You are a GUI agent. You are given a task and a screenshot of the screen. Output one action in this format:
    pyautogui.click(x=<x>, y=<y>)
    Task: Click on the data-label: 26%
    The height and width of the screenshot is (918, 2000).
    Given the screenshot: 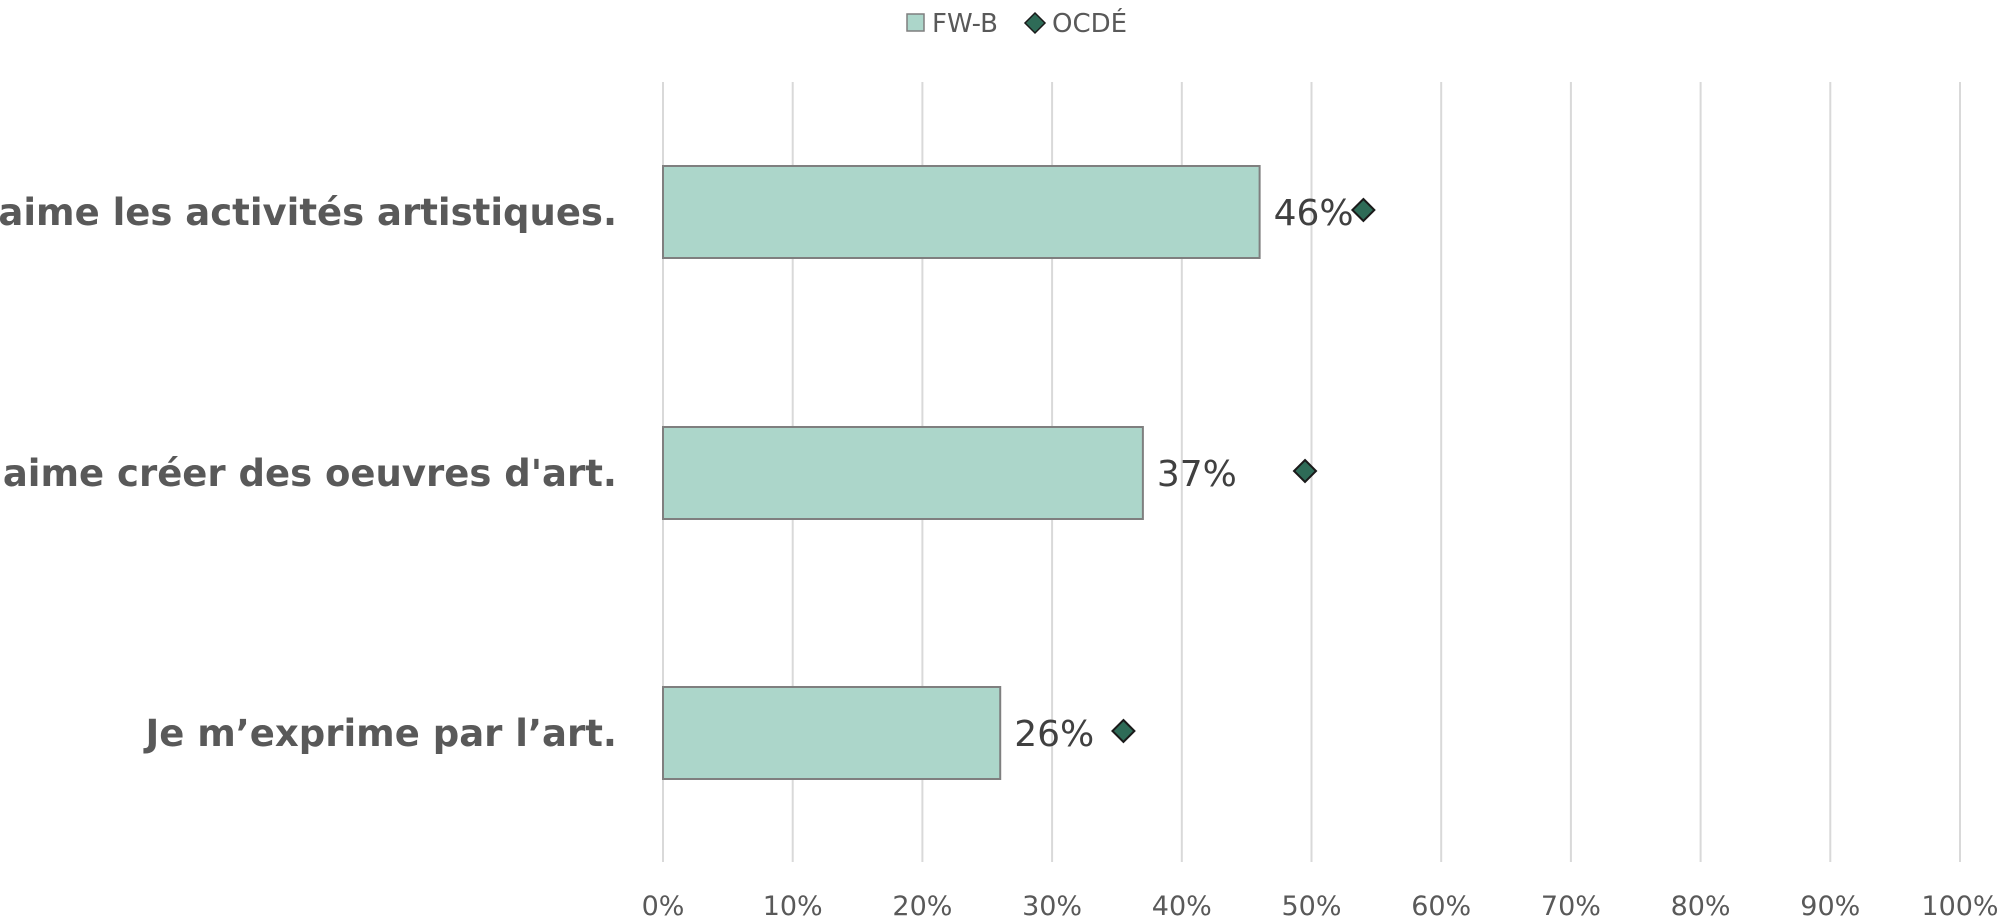 What is the action you would take?
    pyautogui.click(x=1054, y=734)
    